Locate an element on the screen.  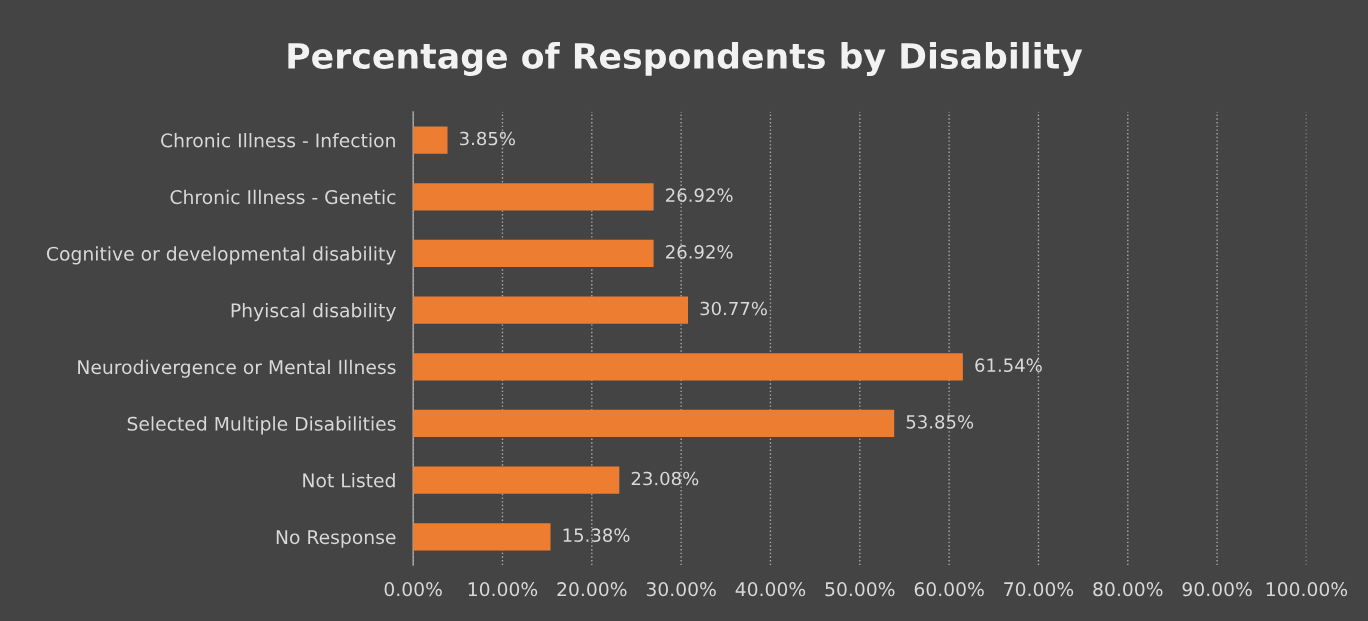
x-tick-label: 0.00% is located at coordinates (413, 589).